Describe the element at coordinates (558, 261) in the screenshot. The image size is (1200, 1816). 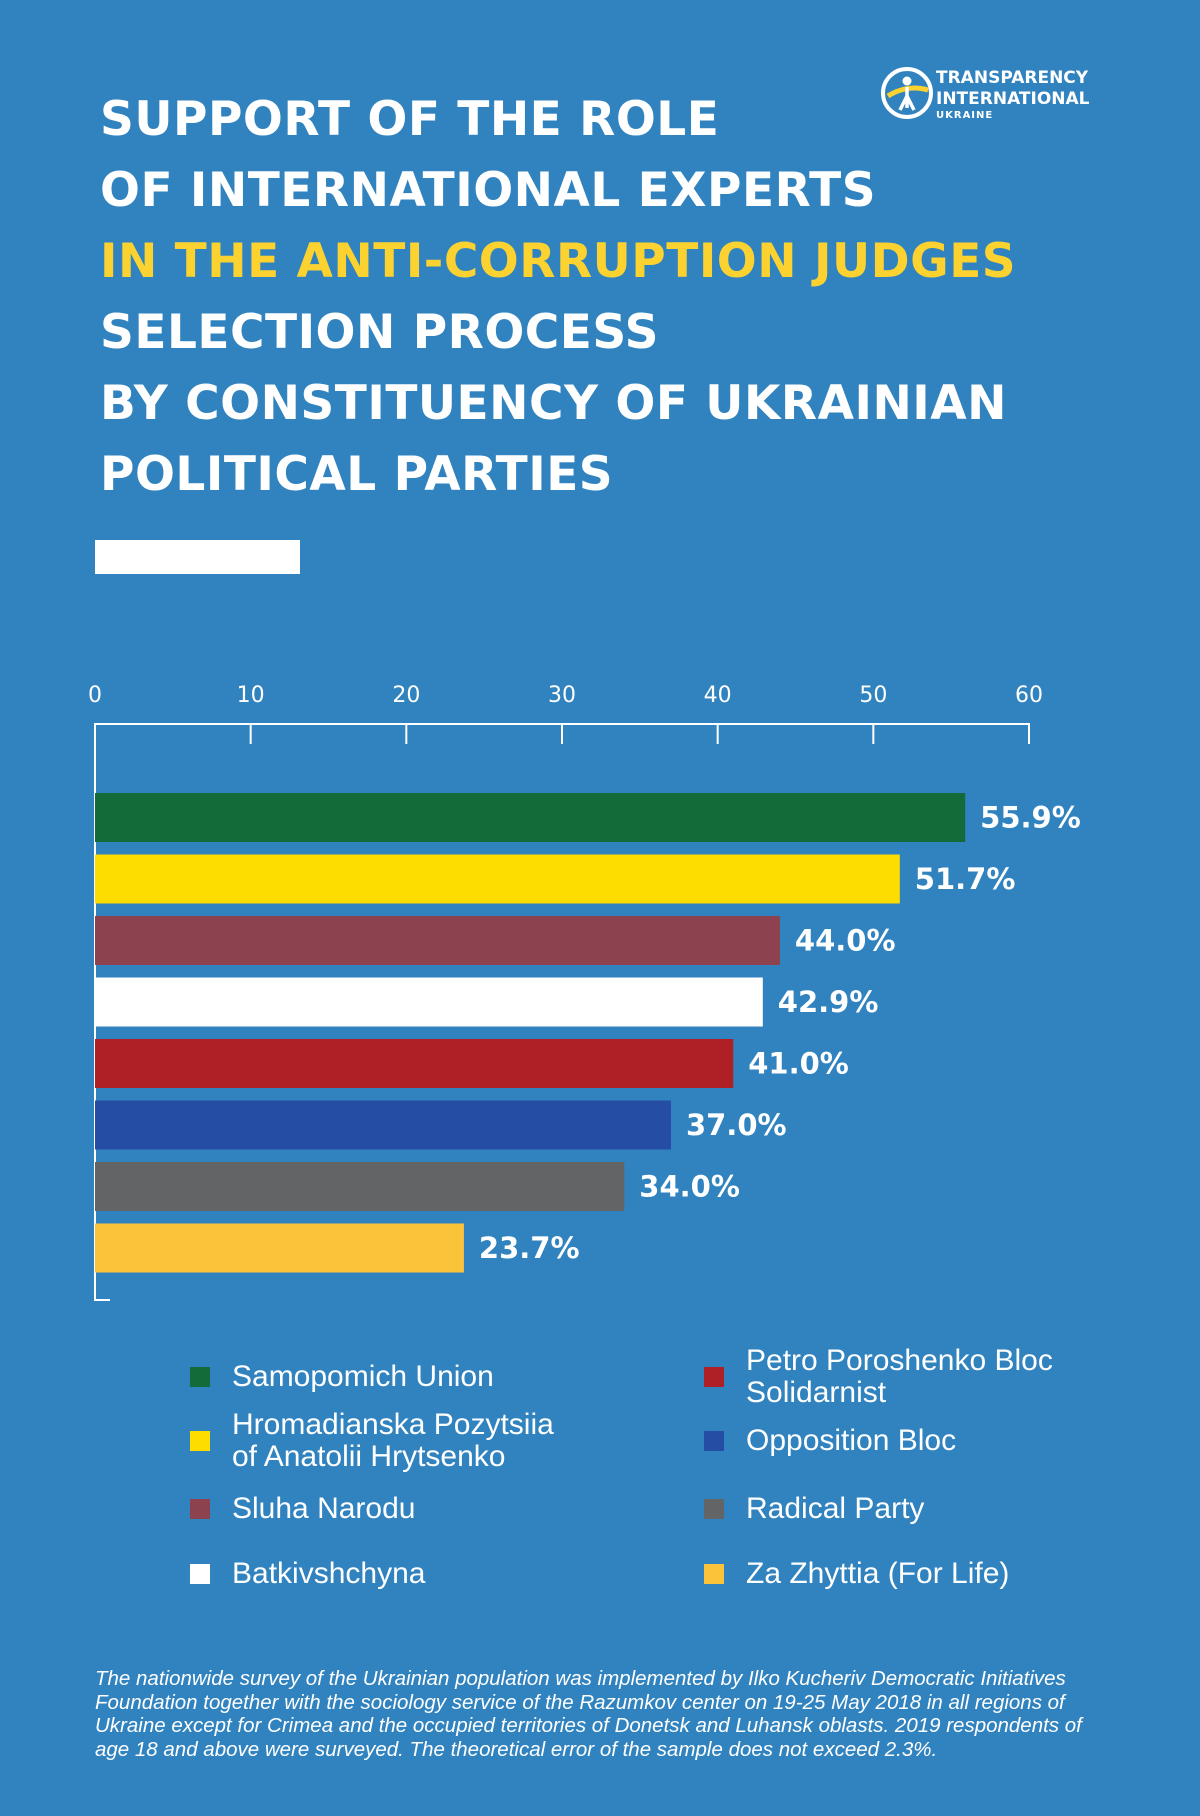
I see `title-line-3-highlight: IN THE ANTI-CORRUPTION JUDGES` at that location.